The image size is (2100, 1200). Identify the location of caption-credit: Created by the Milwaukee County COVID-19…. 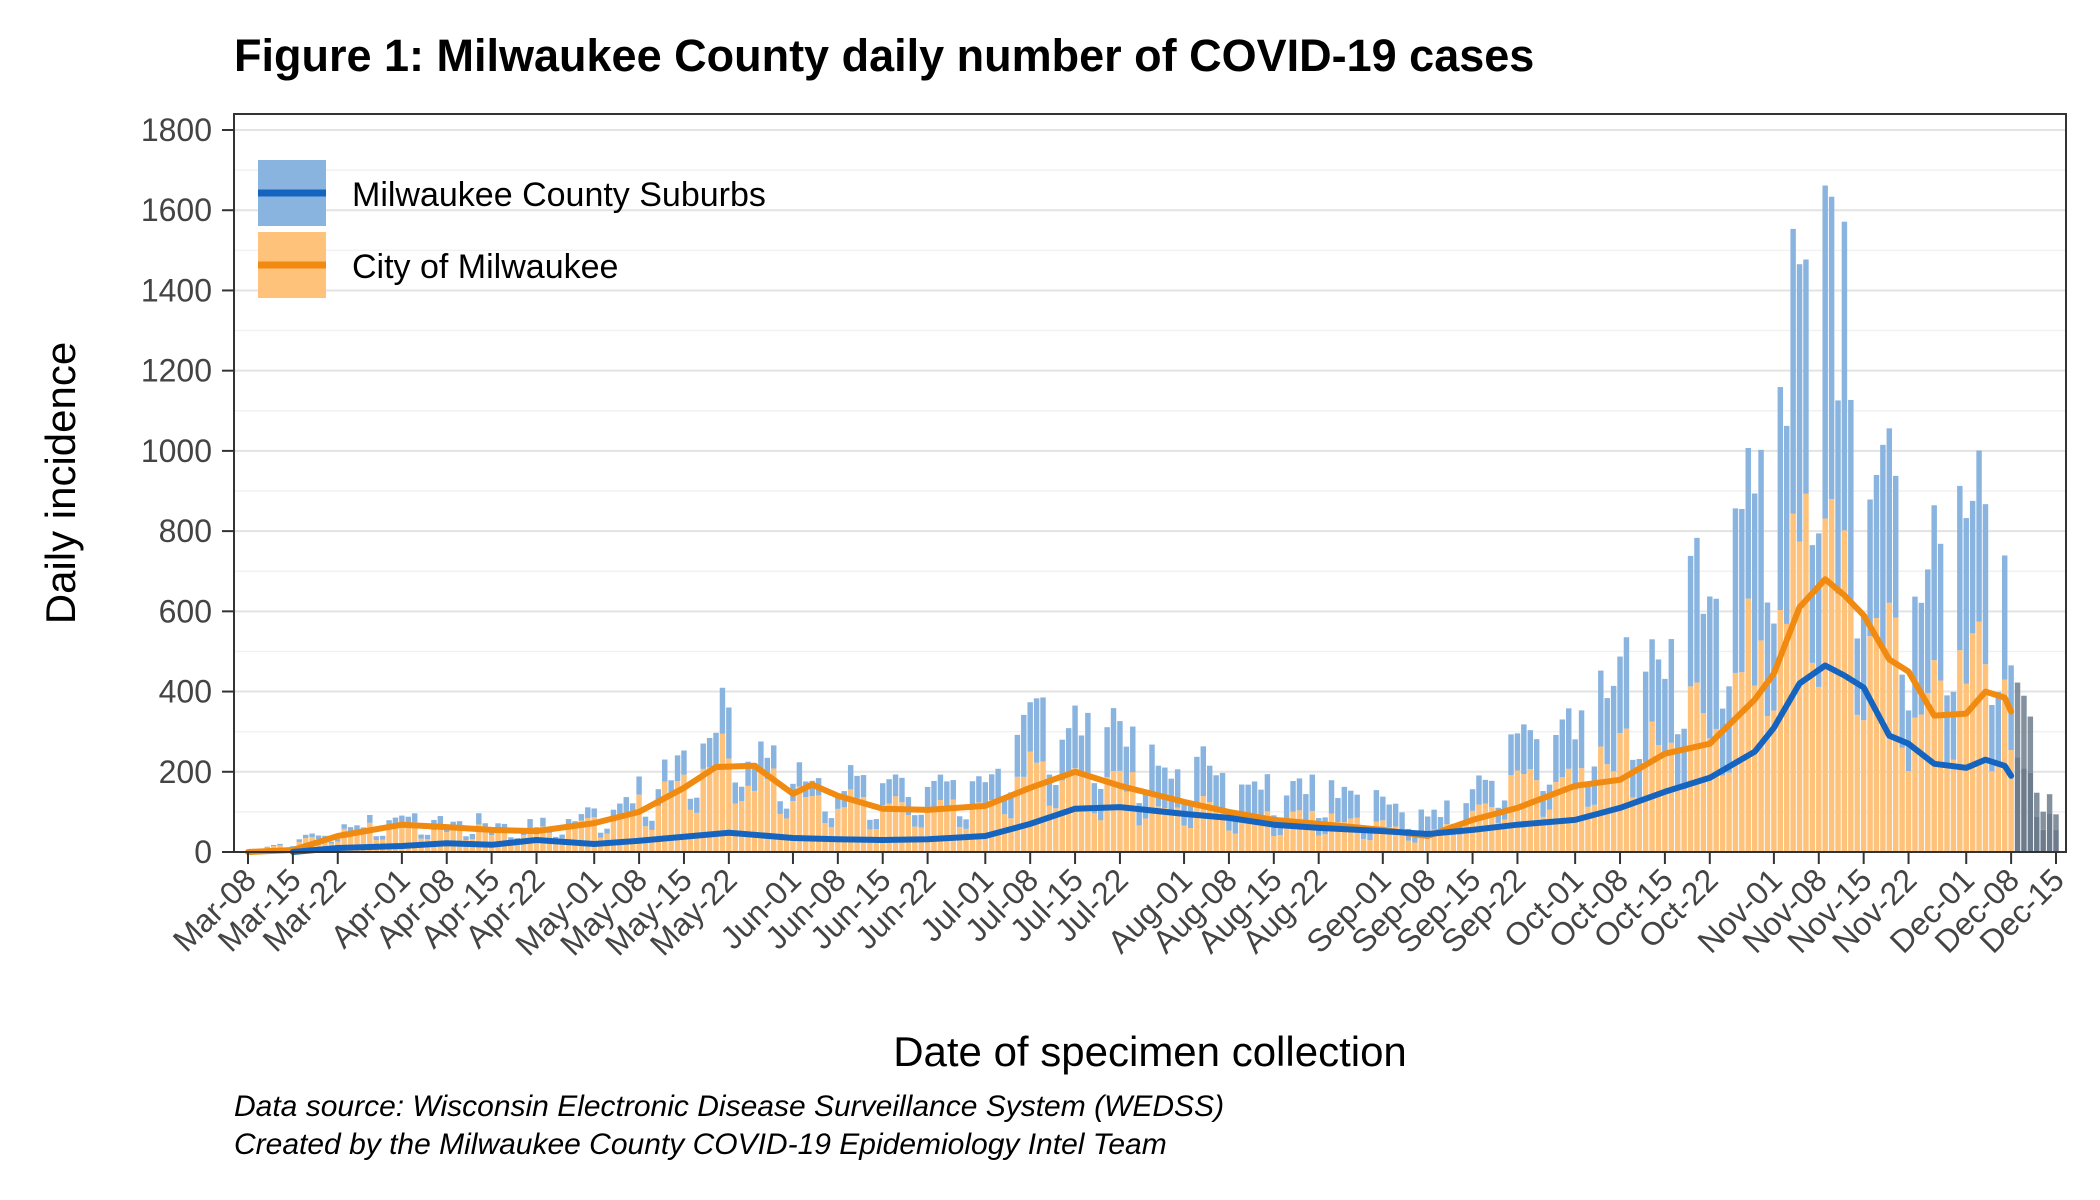
(700, 1144).